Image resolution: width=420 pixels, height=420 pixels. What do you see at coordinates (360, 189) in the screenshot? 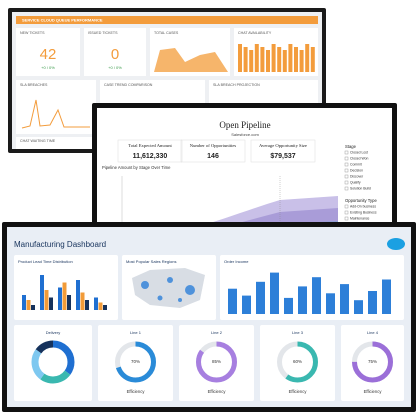
I see `legend-item: Solution Build` at bounding box center [360, 189].